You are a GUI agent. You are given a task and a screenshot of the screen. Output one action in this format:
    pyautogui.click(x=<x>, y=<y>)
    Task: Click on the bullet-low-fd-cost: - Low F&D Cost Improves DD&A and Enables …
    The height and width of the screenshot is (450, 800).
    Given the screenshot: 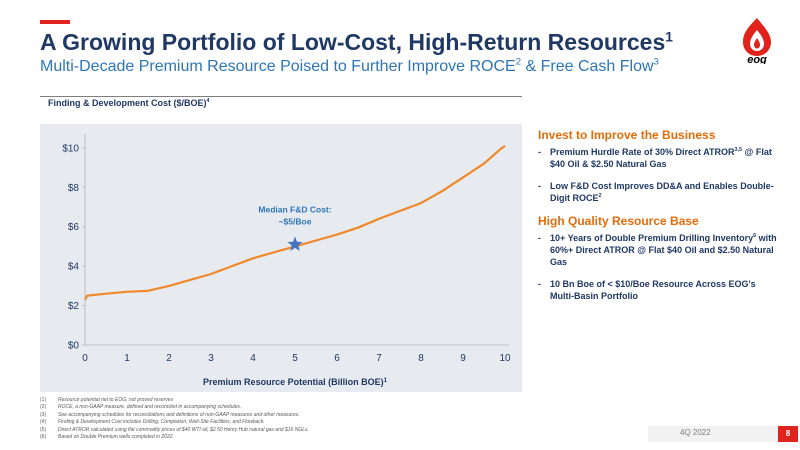 What is the action you would take?
    pyautogui.click(x=656, y=192)
    